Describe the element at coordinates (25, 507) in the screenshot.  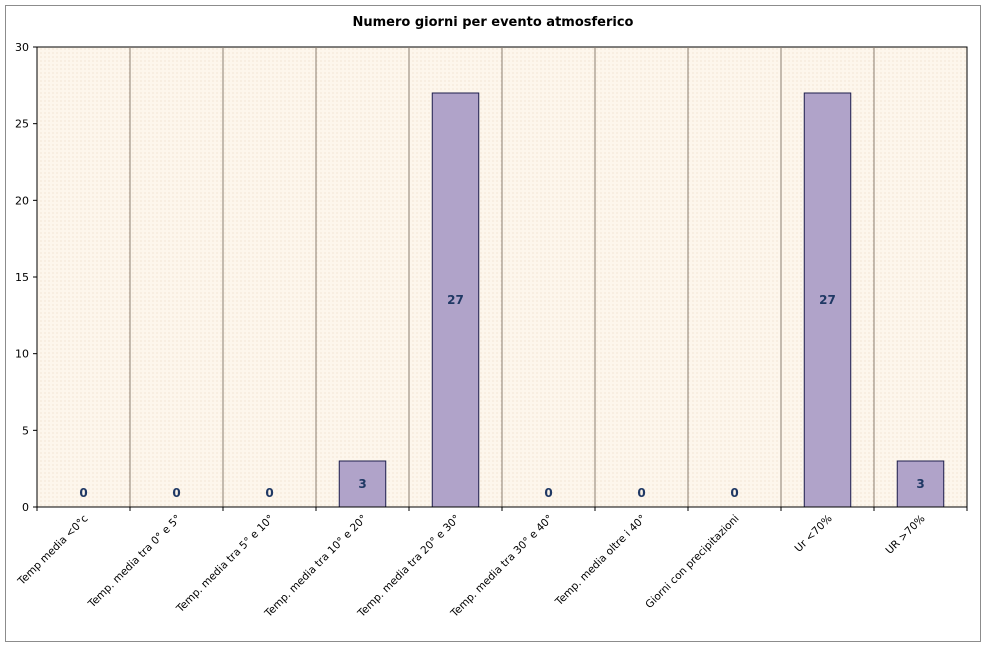
I see `y-tick-label: 0` at that location.